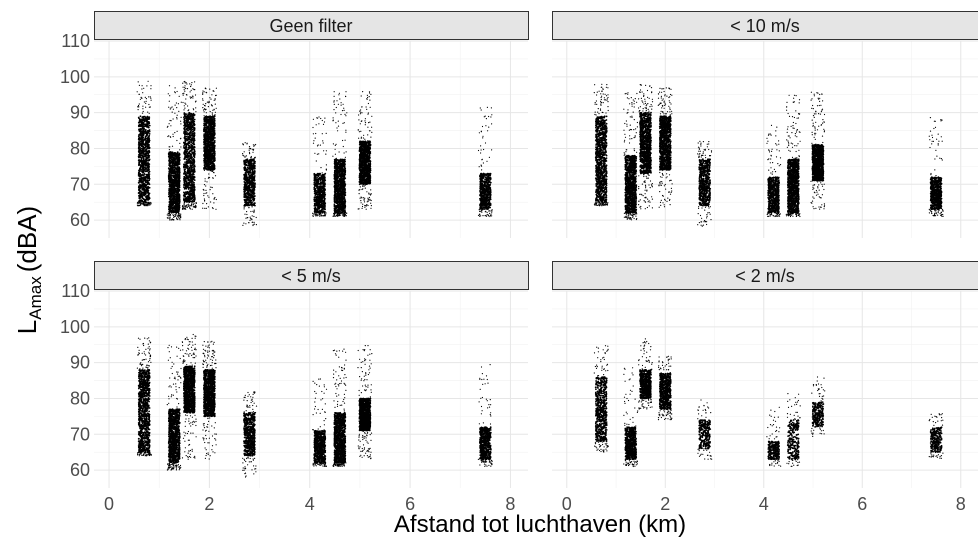  I want to click on point-layer, so click(315, 153).